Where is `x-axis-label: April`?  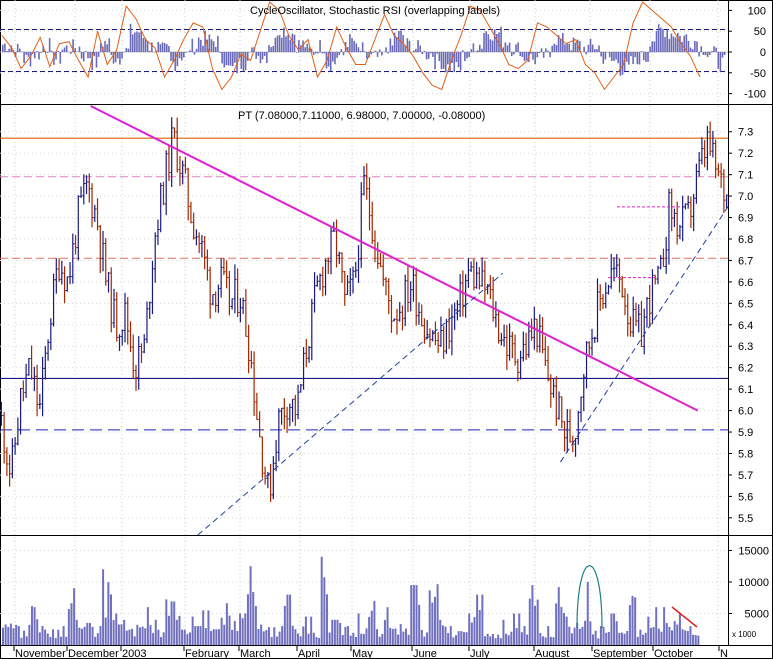
x-axis-label: April is located at coordinates (309, 653).